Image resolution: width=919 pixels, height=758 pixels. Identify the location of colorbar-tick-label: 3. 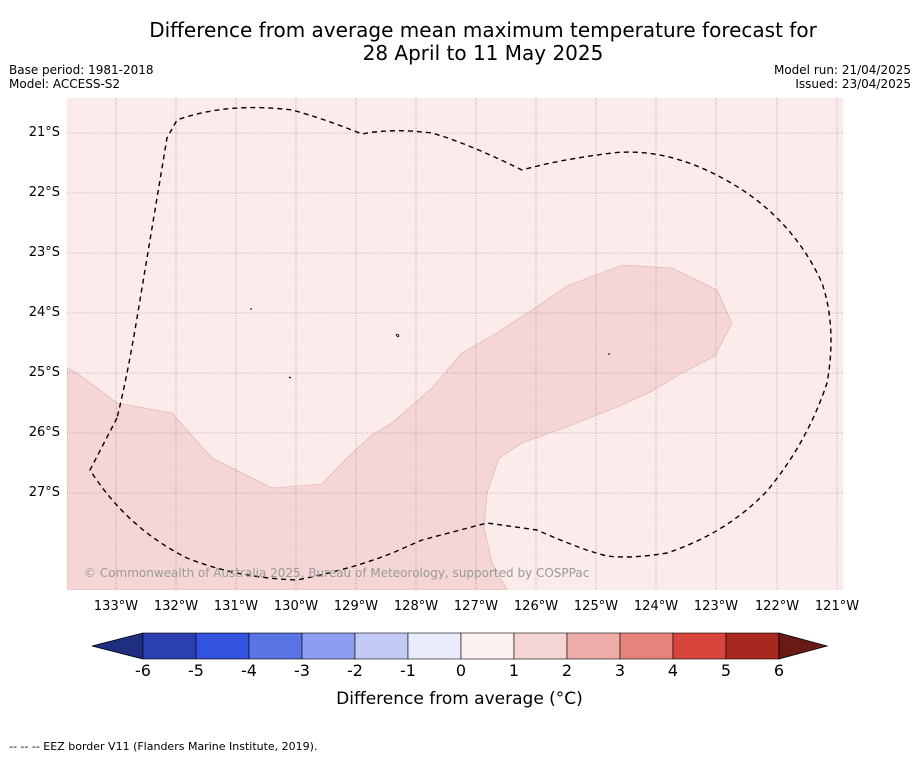
(620, 670).